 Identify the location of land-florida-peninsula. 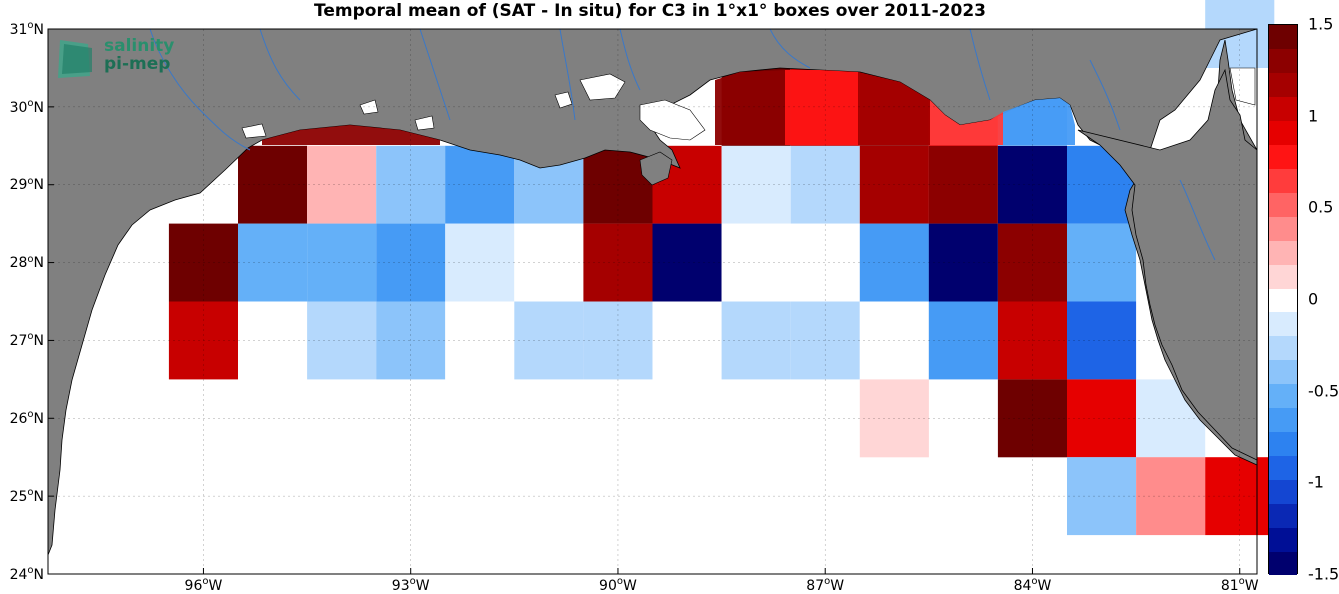
(1167, 264).